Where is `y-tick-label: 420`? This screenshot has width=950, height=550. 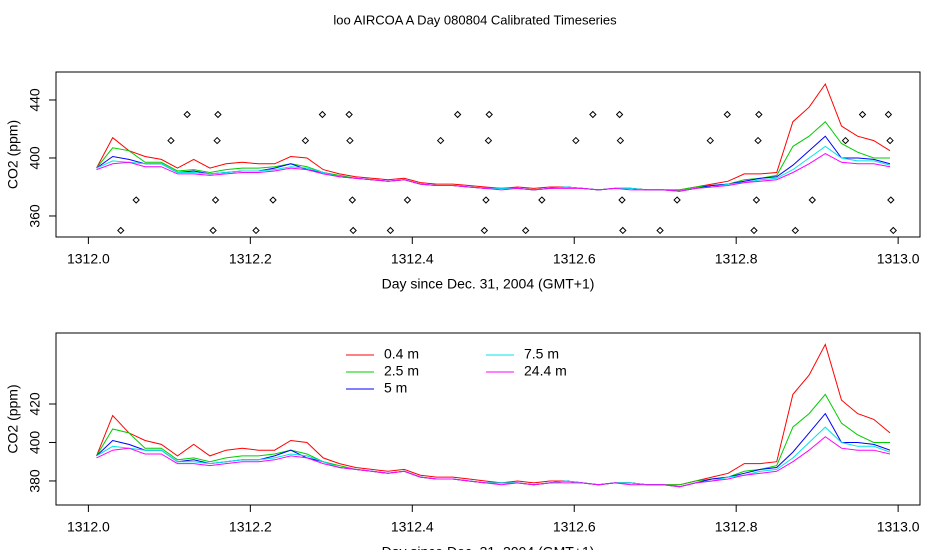 y-tick-label: 420 is located at coordinates (35, 404).